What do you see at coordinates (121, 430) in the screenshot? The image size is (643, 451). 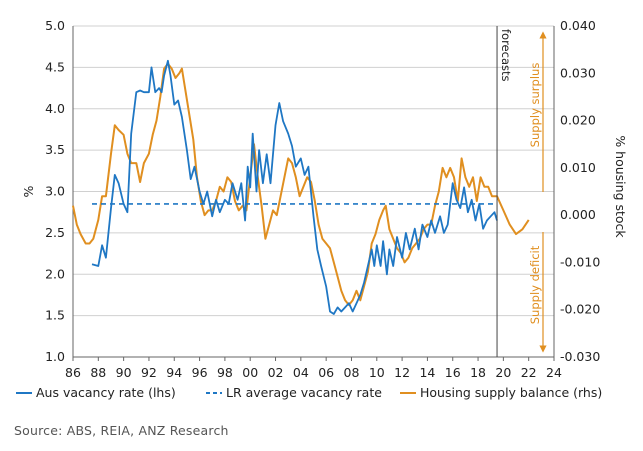 I see `source-note: Source: ABS, REIA, ANZ Research` at bounding box center [121, 430].